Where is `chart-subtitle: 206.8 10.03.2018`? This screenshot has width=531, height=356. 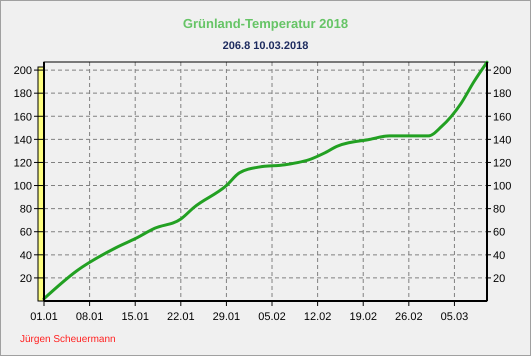 chart-subtitle: 206.8 10.03.2018 is located at coordinates (265, 46).